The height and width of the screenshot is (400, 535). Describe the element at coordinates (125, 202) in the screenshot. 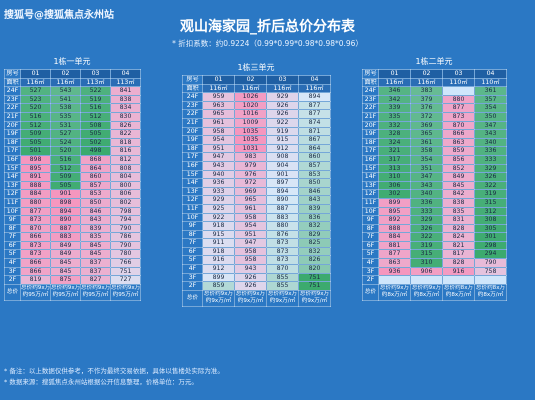

I see `price-cell: 802` at that location.